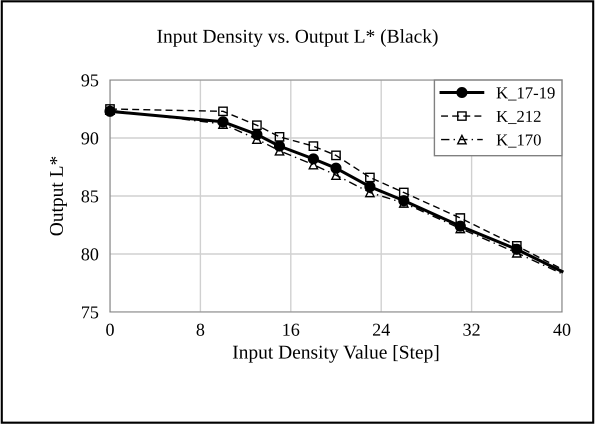 The image size is (595, 424). I want to click on x-axis-title: Input Density Value [Step], so click(335, 354).